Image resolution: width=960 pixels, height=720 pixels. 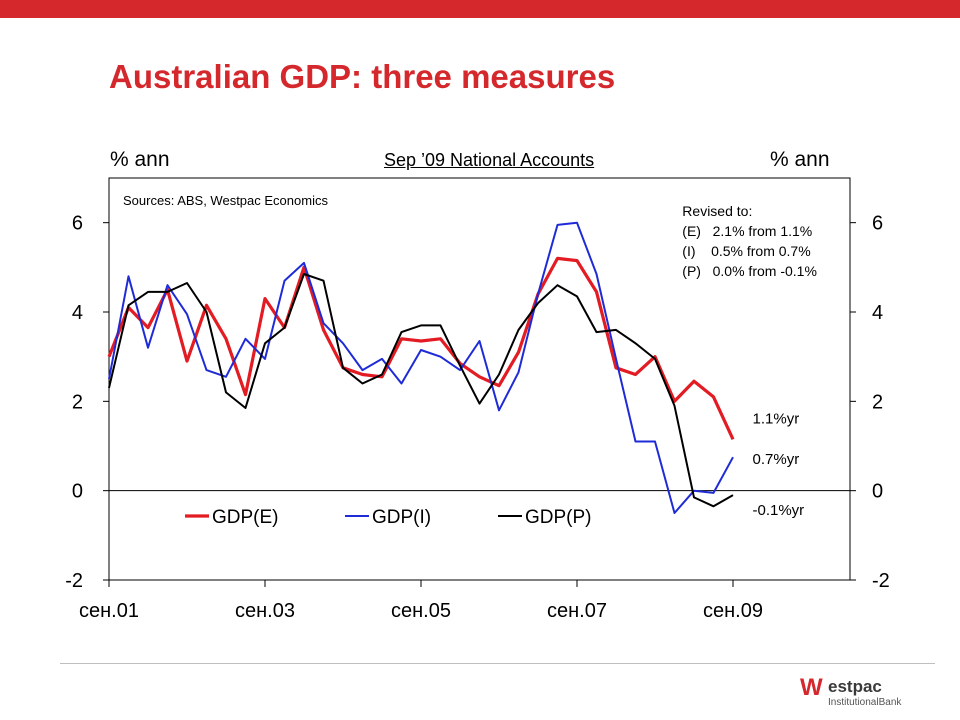 What do you see at coordinates (225, 200) in the screenshot?
I see `source-note: Sources: ABS, Westpac Economics` at bounding box center [225, 200].